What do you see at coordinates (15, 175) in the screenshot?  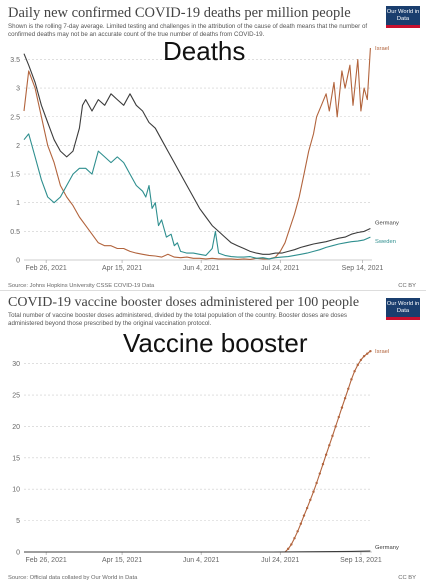 I see `y-tick-label: 1.5` at bounding box center [15, 175].